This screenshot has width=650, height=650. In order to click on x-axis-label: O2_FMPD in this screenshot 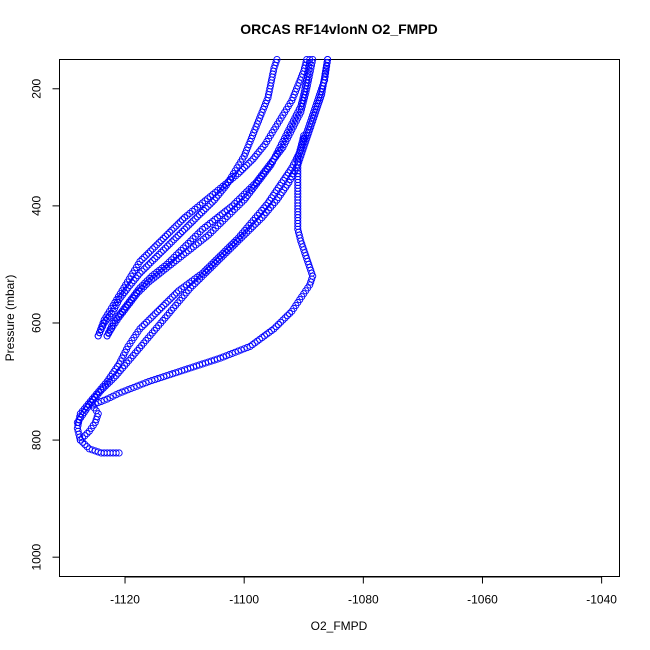, I will do `click(339, 626)`.